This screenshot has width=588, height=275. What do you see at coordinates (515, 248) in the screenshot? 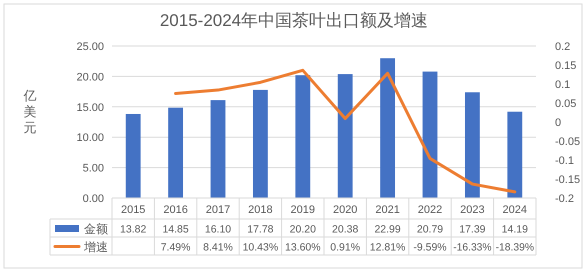
I see `data-label: -18.39%` at bounding box center [515, 248].